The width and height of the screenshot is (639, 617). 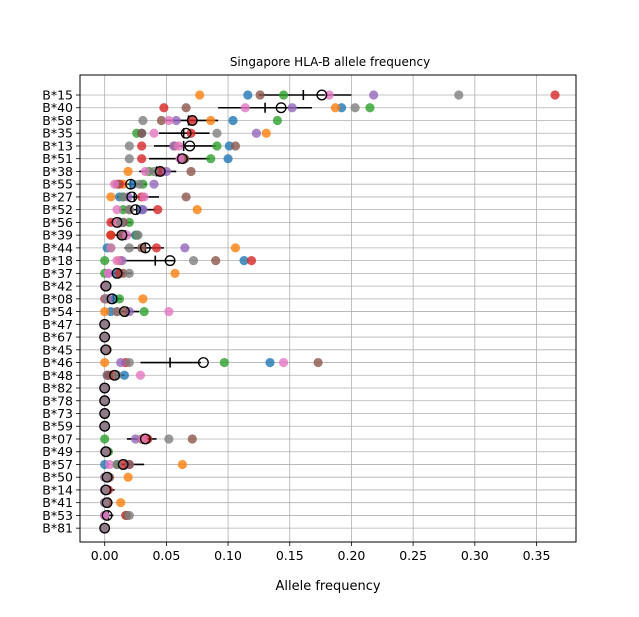 What do you see at coordinates (57, 375) in the screenshot?
I see `y-tick-label: B*48` at bounding box center [57, 375].